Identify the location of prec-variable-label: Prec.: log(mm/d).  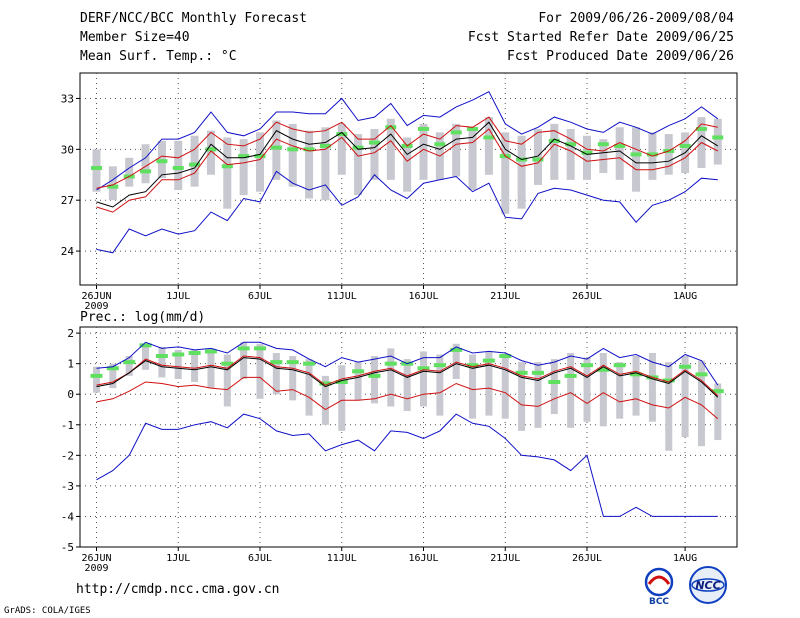
(142, 317).